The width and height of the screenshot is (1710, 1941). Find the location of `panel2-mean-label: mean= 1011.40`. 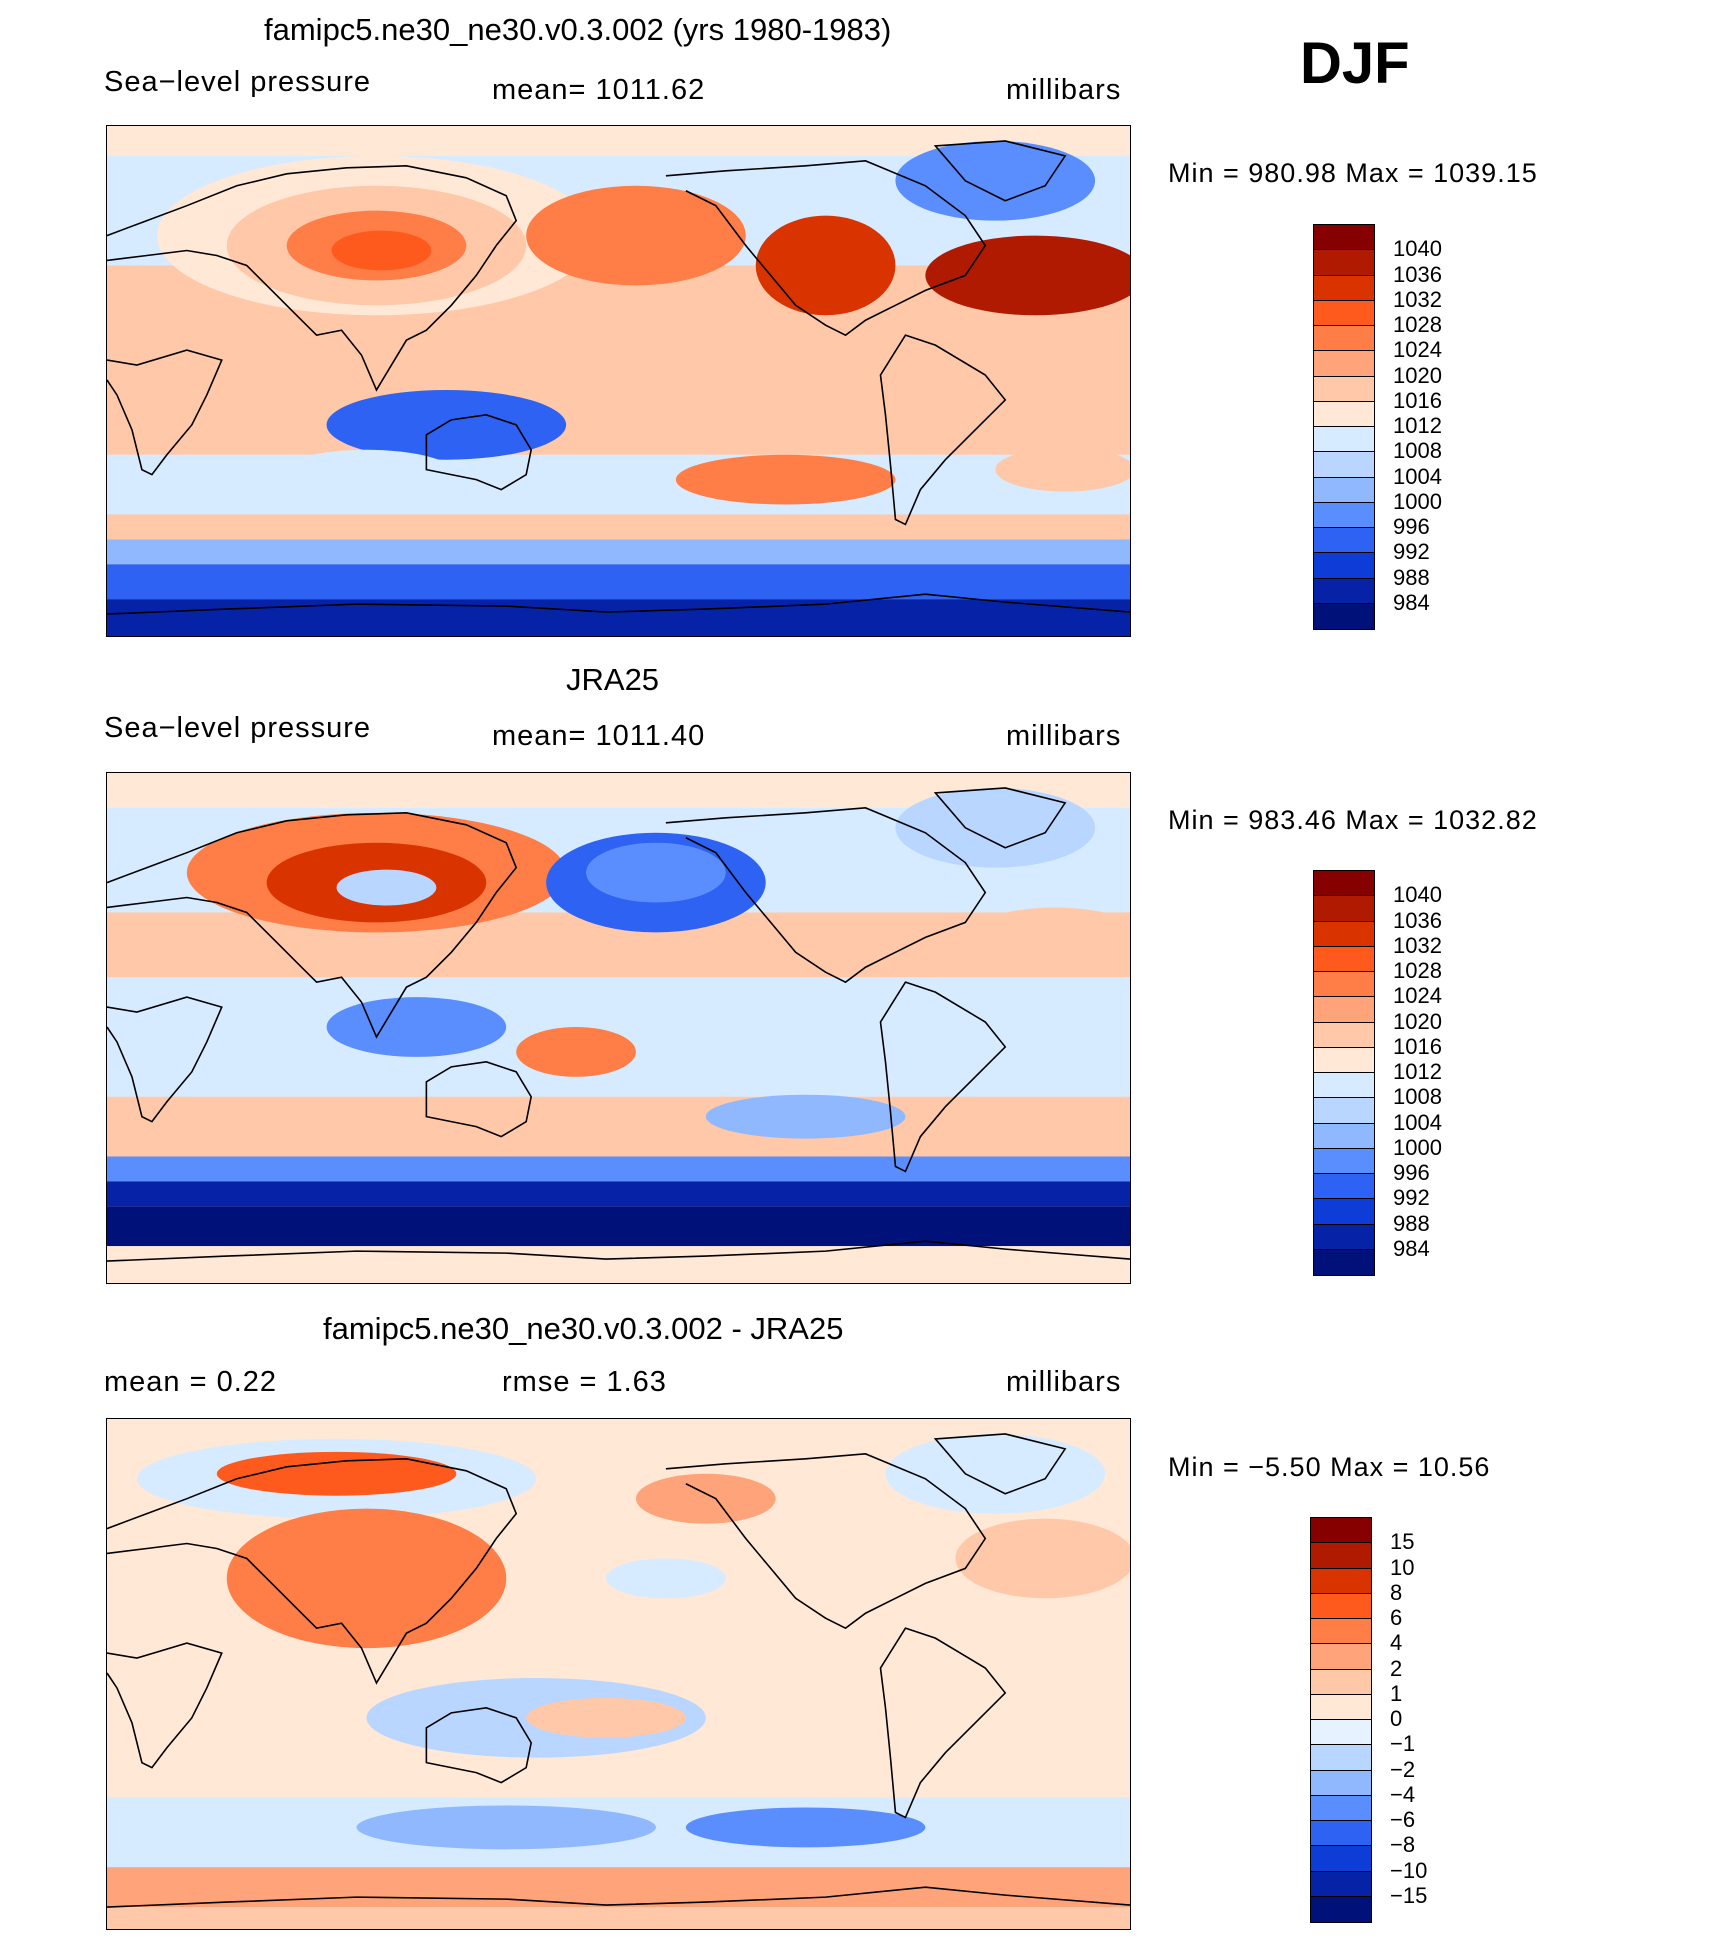

panel2-mean-label: mean= 1011.40 is located at coordinates (599, 736).